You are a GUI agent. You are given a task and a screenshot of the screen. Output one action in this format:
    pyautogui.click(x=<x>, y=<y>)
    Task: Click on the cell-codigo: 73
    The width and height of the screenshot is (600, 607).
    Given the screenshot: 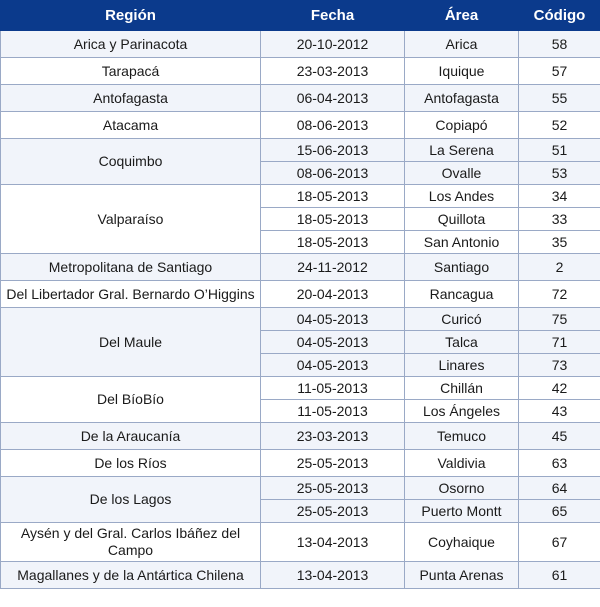 What is the action you would take?
    pyautogui.click(x=559, y=365)
    